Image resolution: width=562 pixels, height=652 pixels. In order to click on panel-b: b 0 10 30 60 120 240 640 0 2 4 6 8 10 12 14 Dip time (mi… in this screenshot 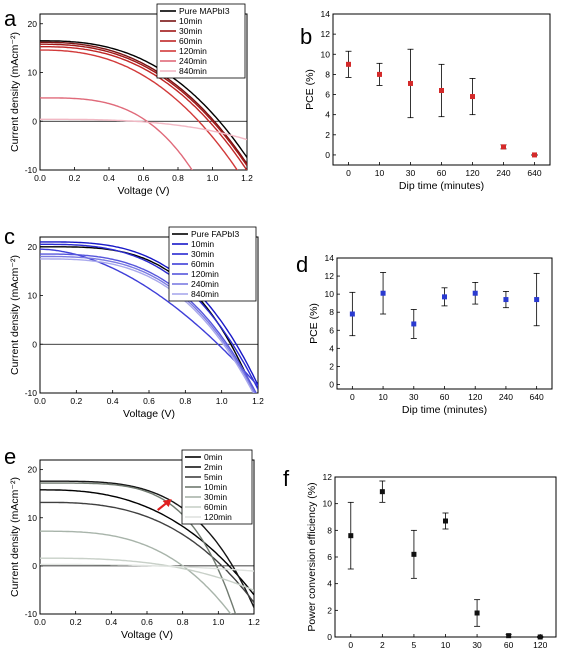, I will do `click(425, 100)`.